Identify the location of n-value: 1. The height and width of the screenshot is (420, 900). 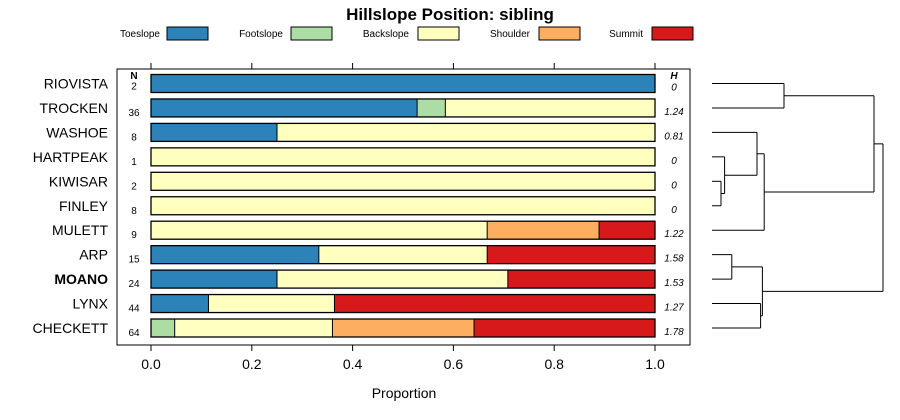
(134, 162).